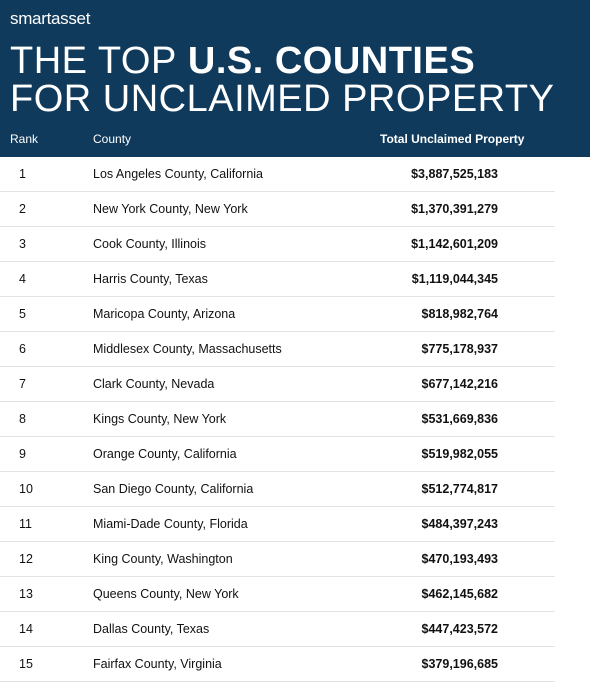  I want to click on table-row: 8 Kings County, New York $531,669,836, so click(277, 419).